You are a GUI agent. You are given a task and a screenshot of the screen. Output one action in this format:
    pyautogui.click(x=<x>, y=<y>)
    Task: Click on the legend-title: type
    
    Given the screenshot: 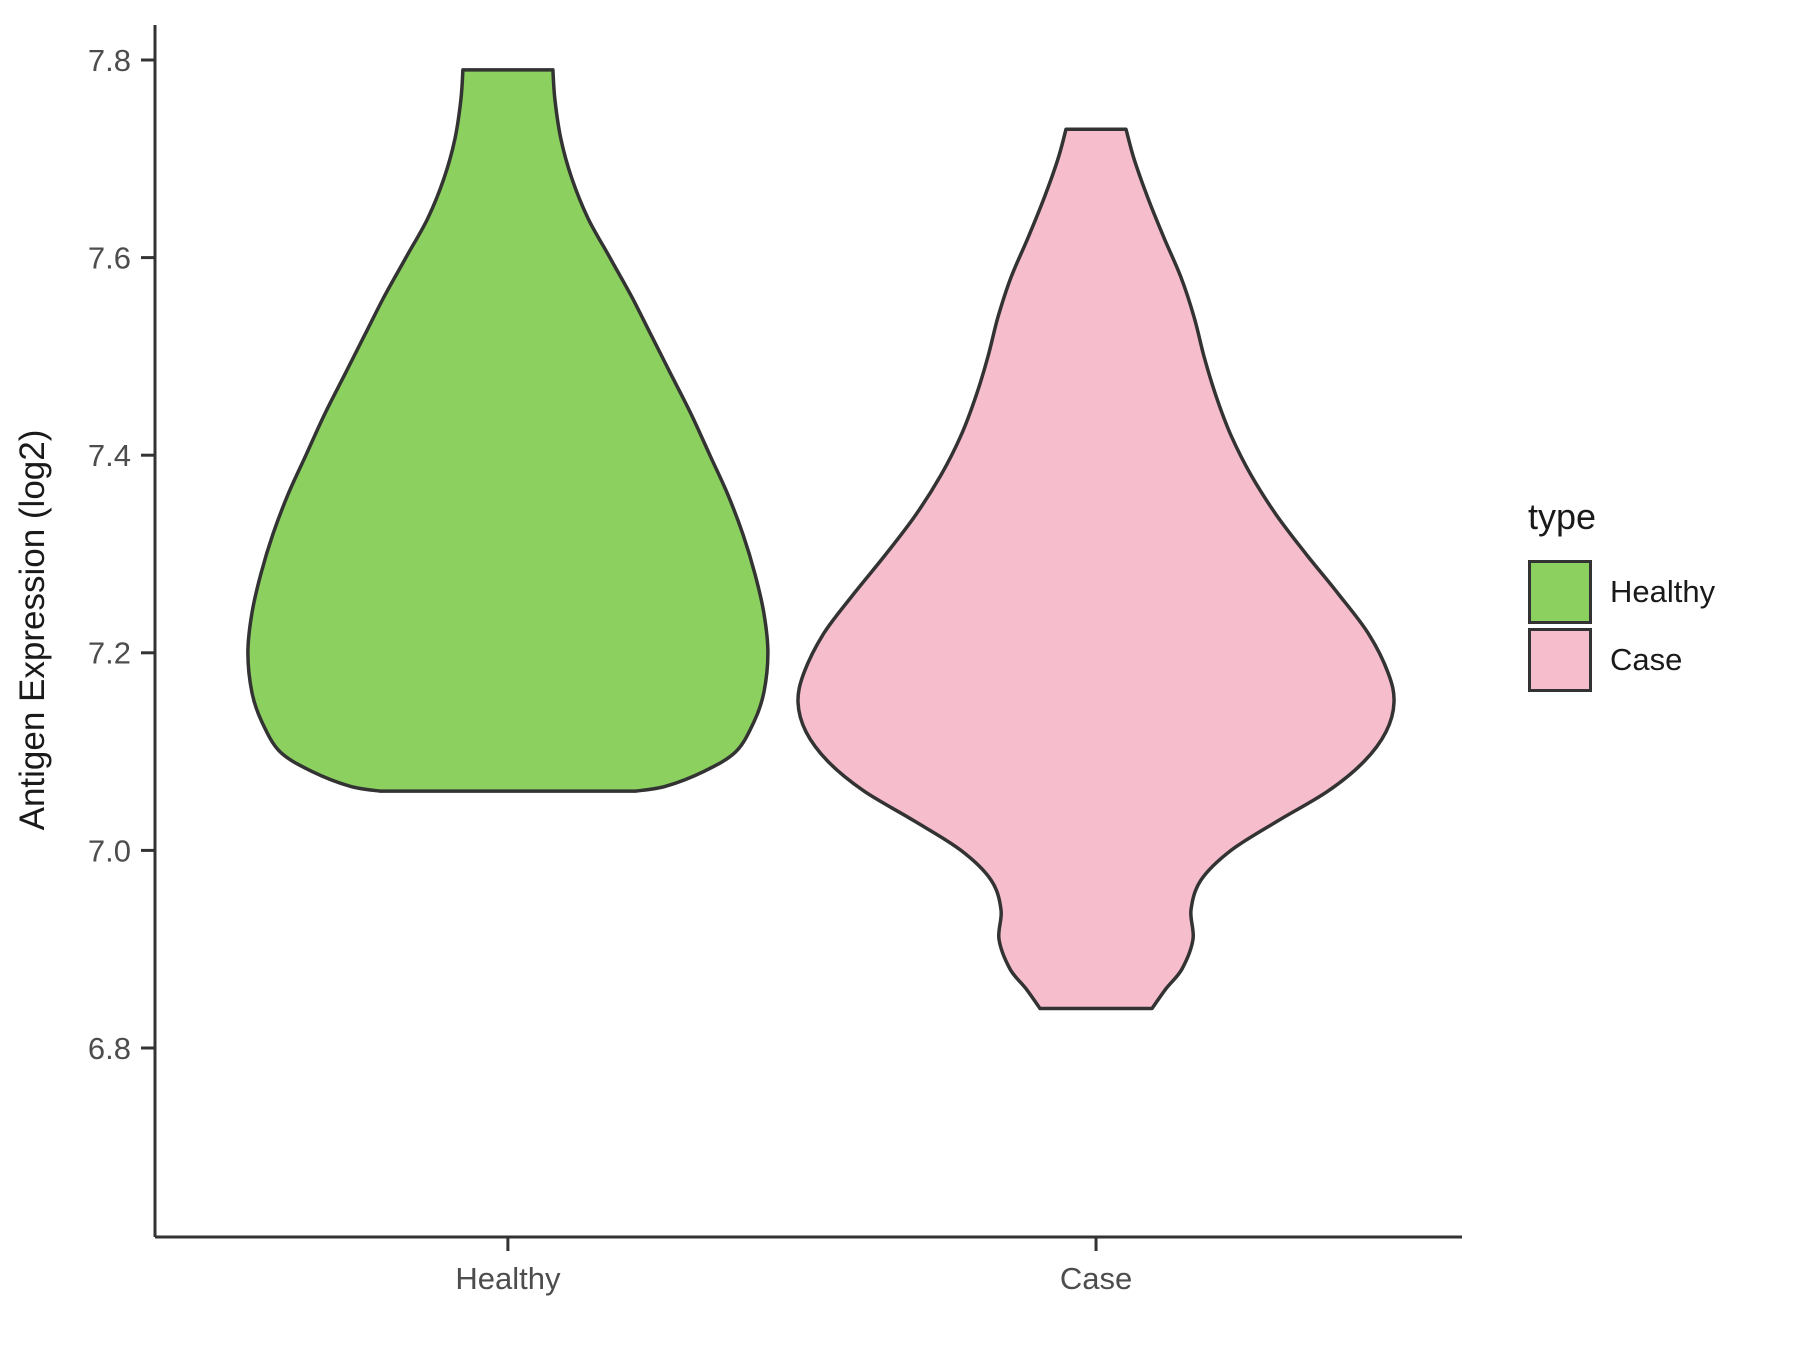 What is the action you would take?
    pyautogui.click(x=1562, y=516)
    